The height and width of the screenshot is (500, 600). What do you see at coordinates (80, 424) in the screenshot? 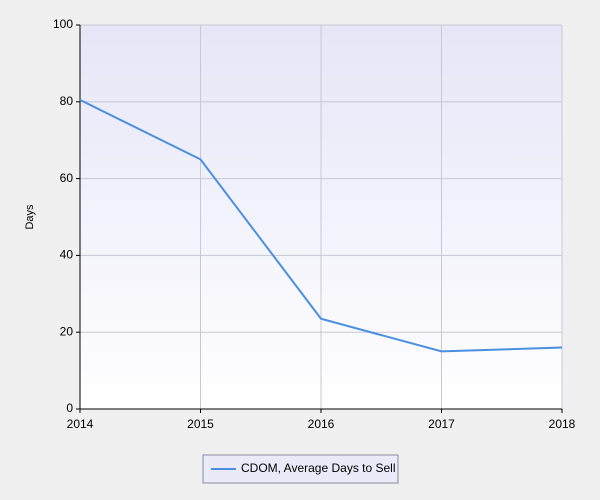
I see `x-tick-label: 2014` at bounding box center [80, 424].